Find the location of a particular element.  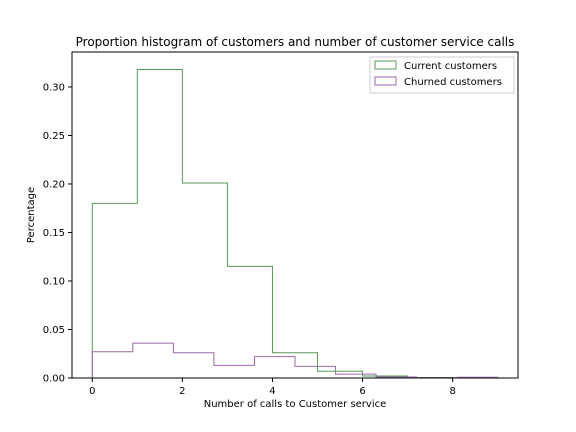

legend-swatch-churned is located at coordinates (385, 81).